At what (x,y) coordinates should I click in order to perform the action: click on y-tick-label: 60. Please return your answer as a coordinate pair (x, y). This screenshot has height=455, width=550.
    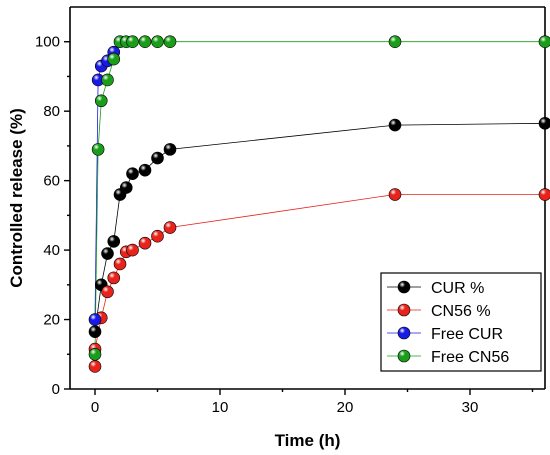
    Looking at the image, I should click on (51, 181).